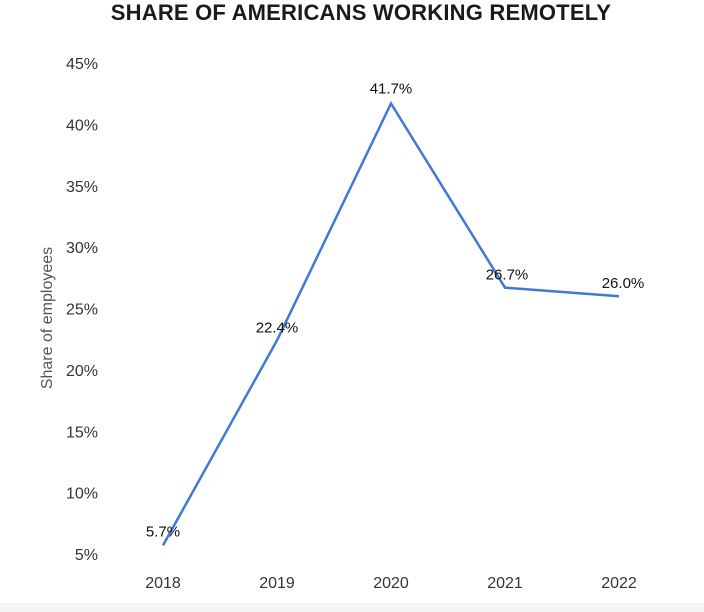  What do you see at coordinates (82, 64) in the screenshot?
I see `y-tick-label: 45%` at bounding box center [82, 64].